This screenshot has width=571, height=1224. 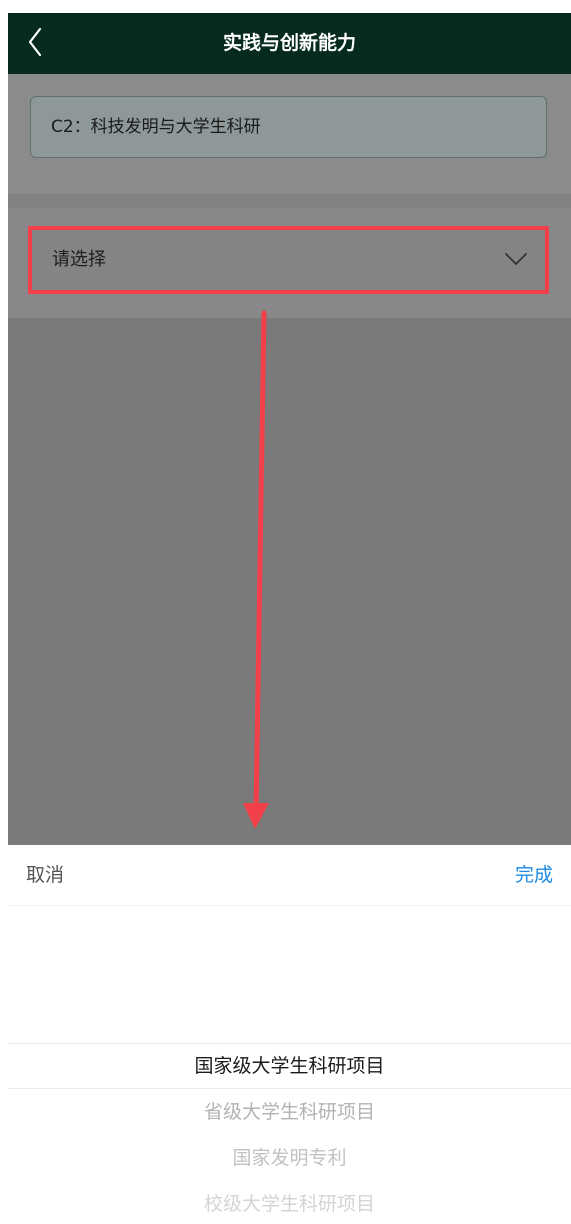 What do you see at coordinates (516, 259) in the screenshot?
I see `chevron-down-icon` at bounding box center [516, 259].